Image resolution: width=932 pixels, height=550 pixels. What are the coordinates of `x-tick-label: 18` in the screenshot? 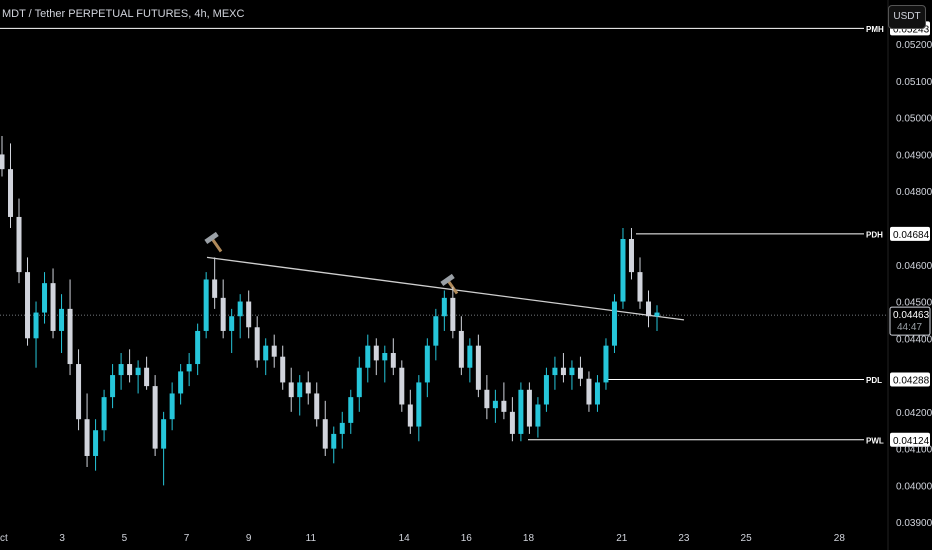 It's located at (529, 538).